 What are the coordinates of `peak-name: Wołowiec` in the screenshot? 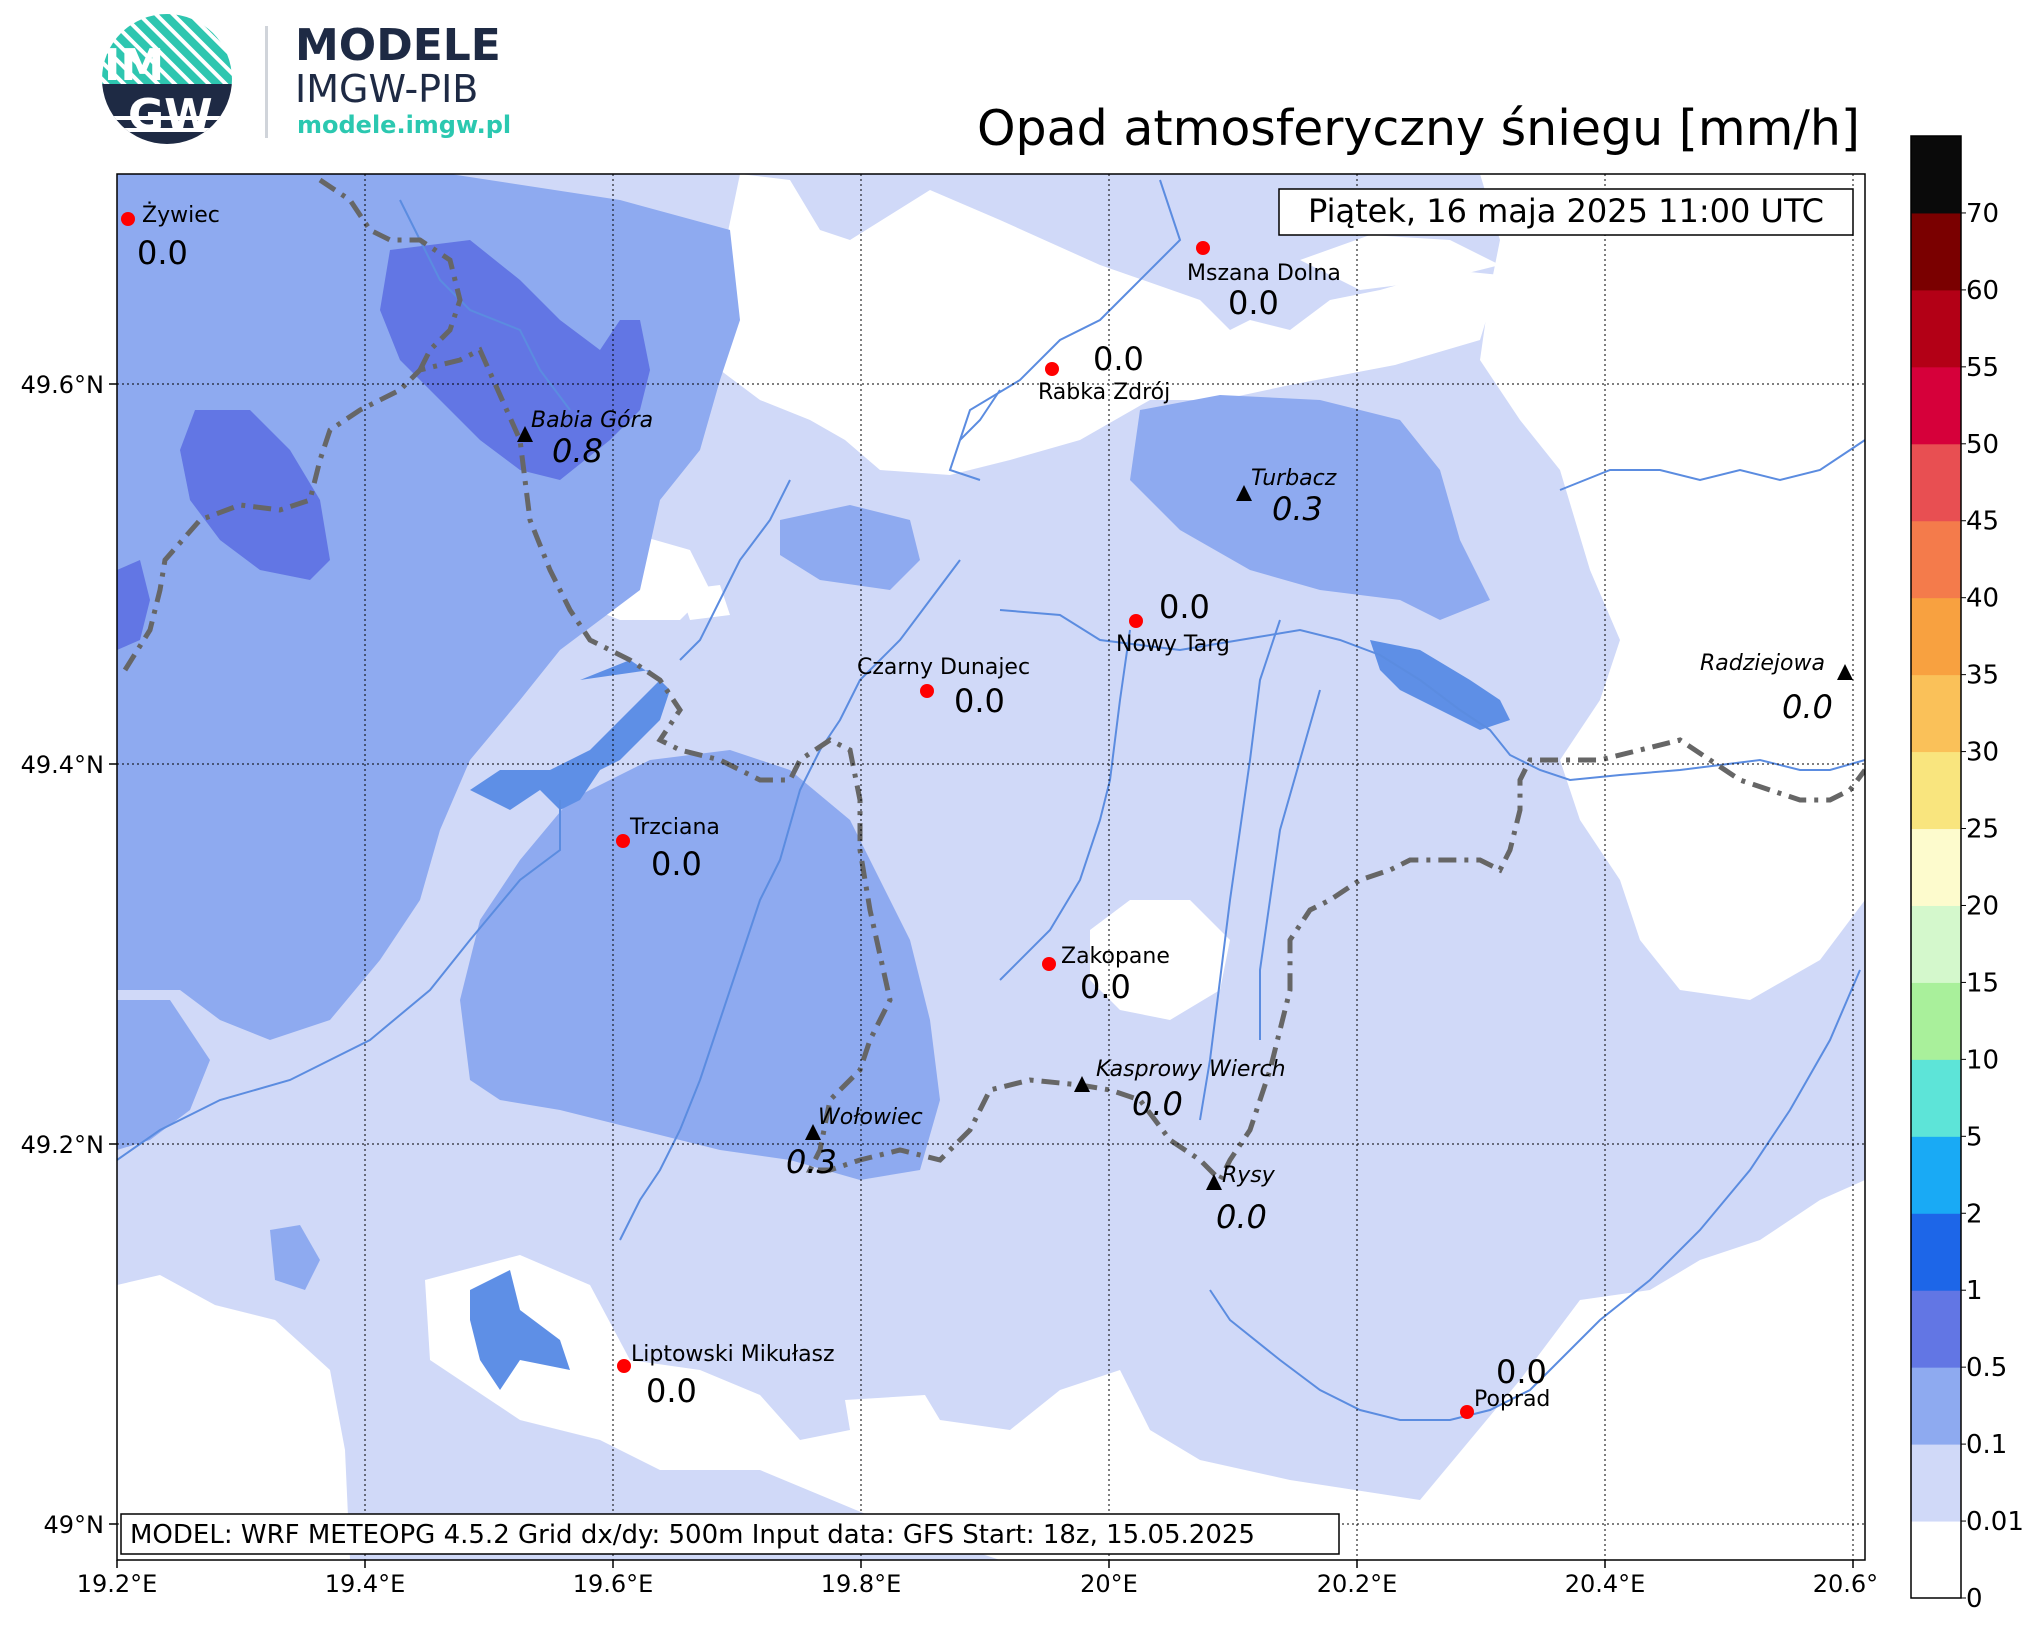 It's located at (870, 1117).